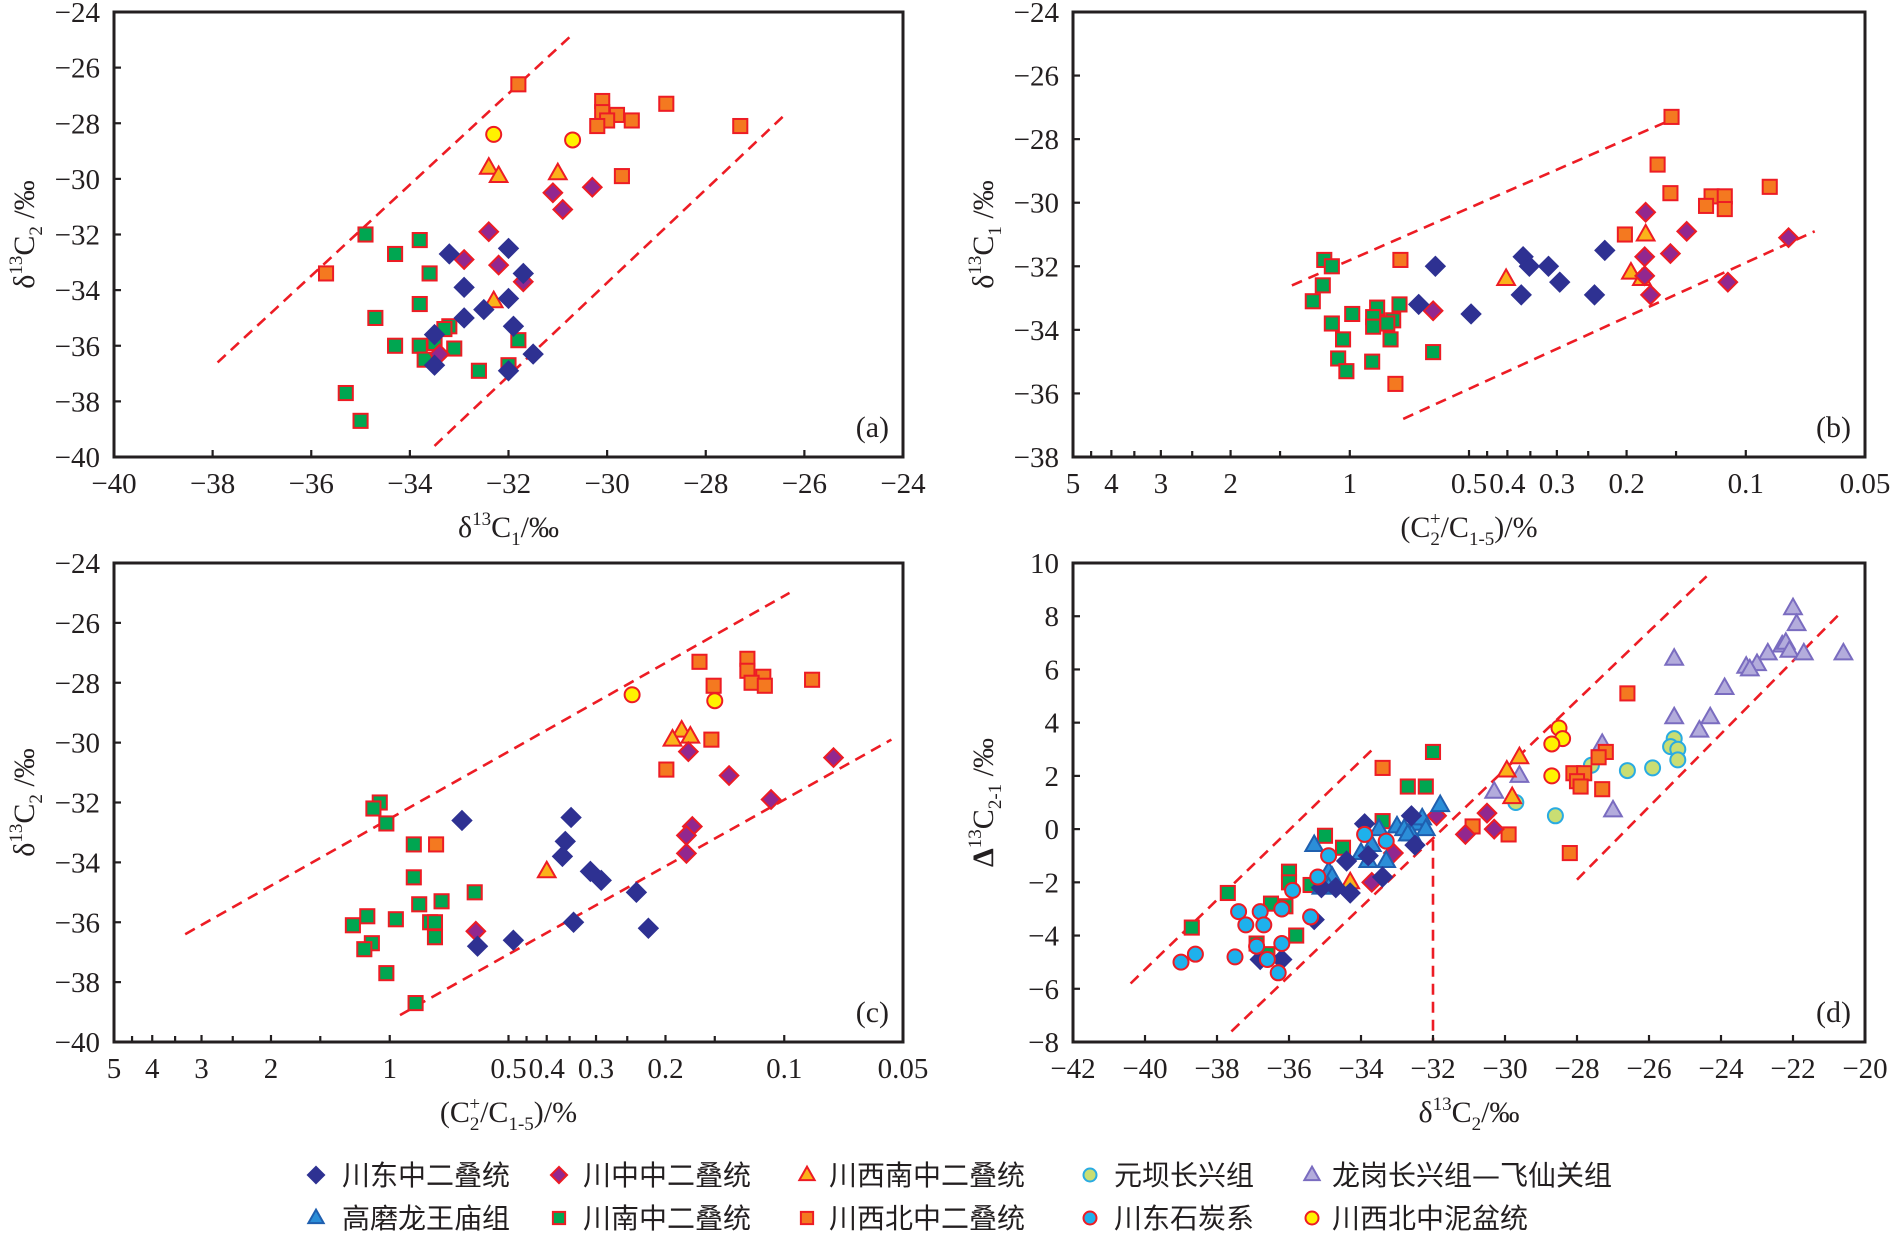 This screenshot has height=1237, width=1890. I want to click on legend-label: 川东石炭系, so click(1184, 1218).